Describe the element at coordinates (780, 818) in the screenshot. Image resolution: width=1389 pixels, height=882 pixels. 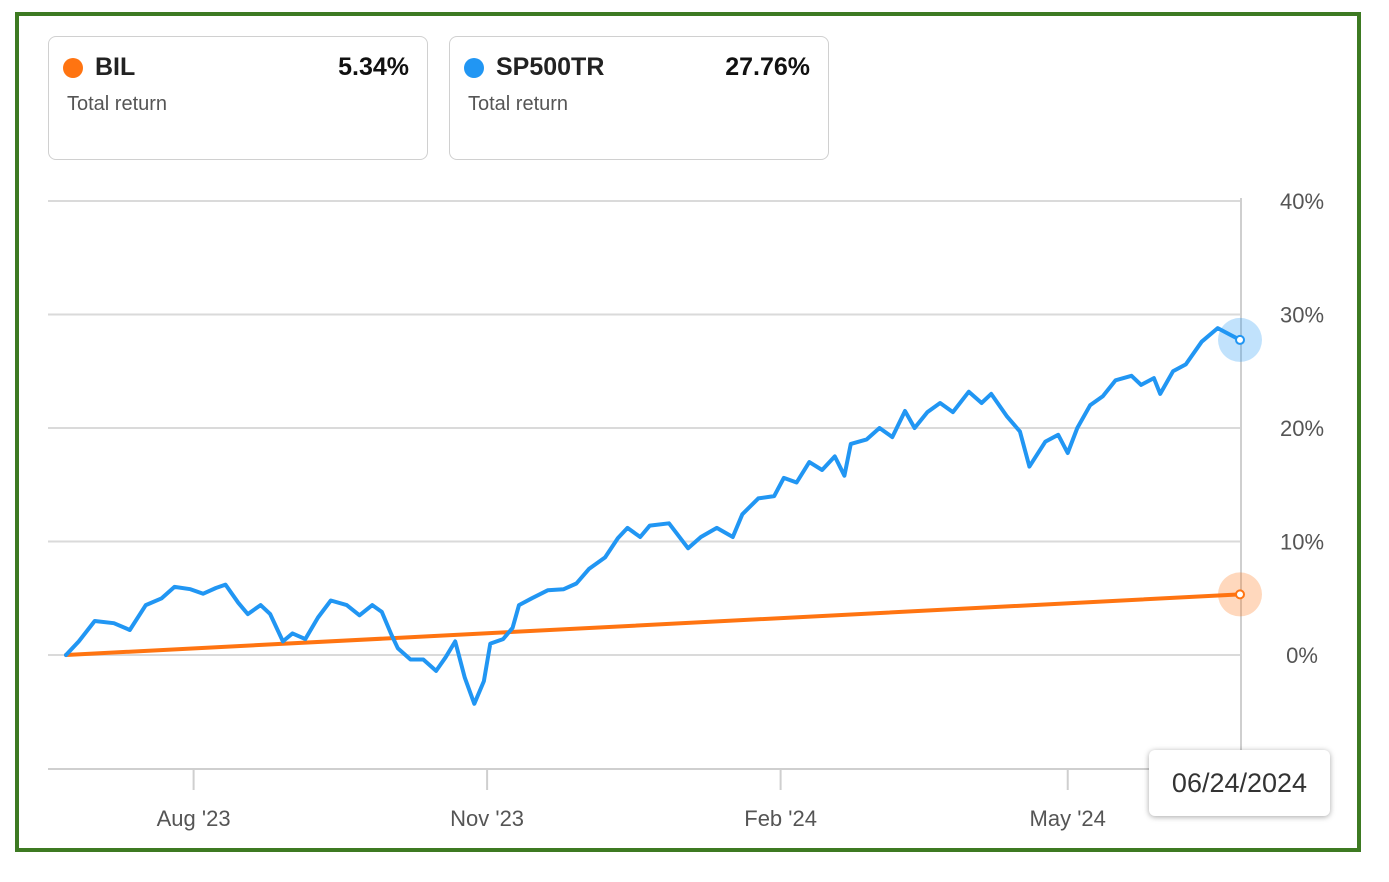
I see `x-tick-label: Feb '24` at that location.